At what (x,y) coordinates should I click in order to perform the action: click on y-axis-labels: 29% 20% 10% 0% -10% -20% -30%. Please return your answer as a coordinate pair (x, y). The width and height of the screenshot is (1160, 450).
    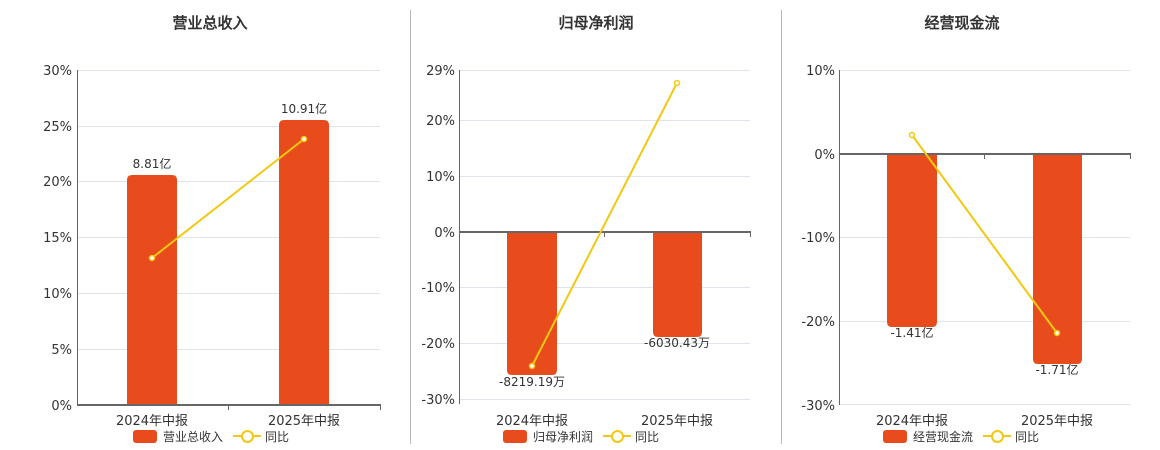
    Looking at the image, I should click on (438, 236).